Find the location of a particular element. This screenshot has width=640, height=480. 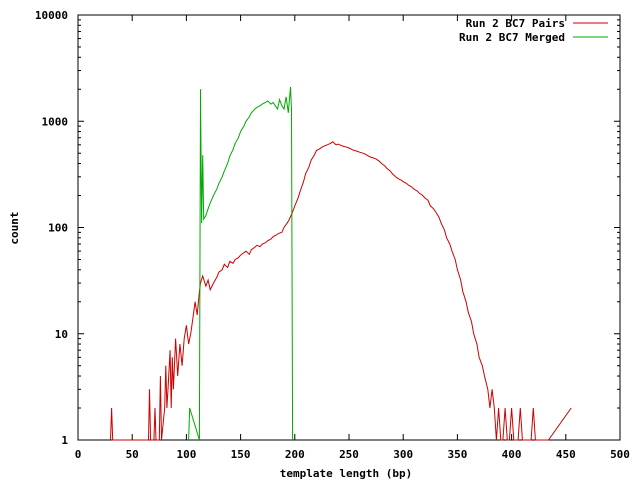

y-tick-label: 1 is located at coordinates (64, 440).